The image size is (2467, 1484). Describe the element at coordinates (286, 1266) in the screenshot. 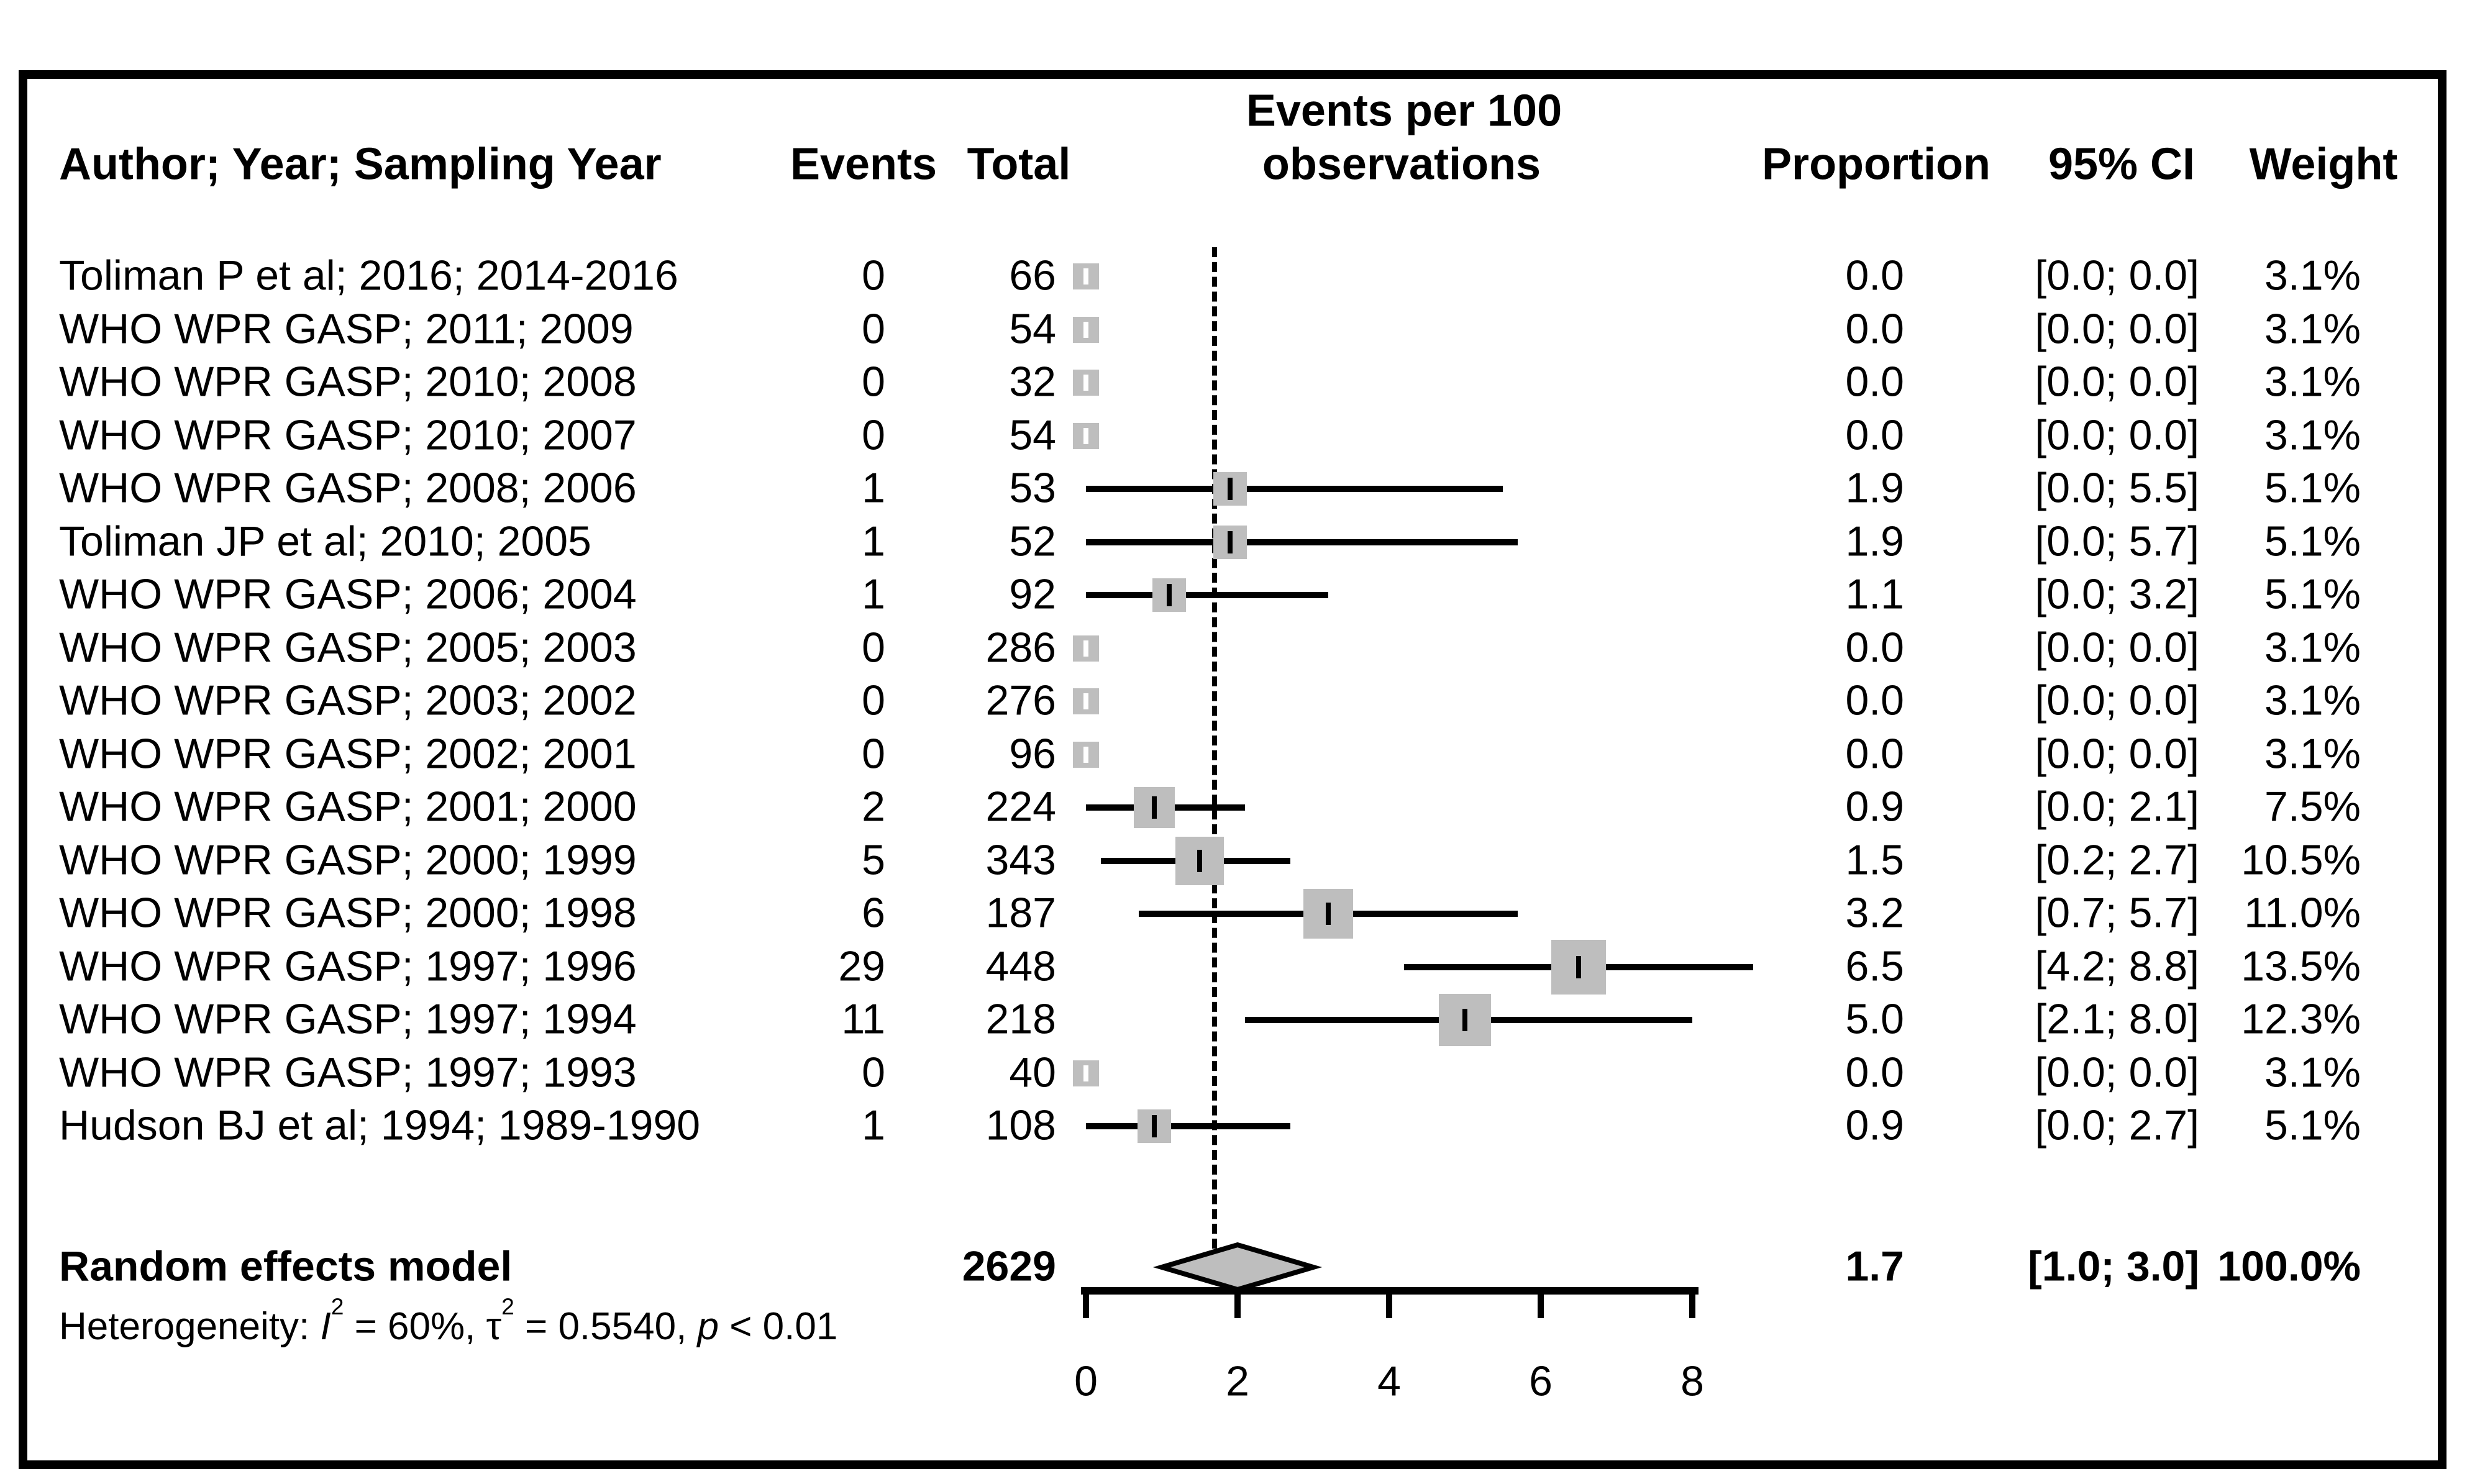

I see `overall-label: Random effects model` at that location.